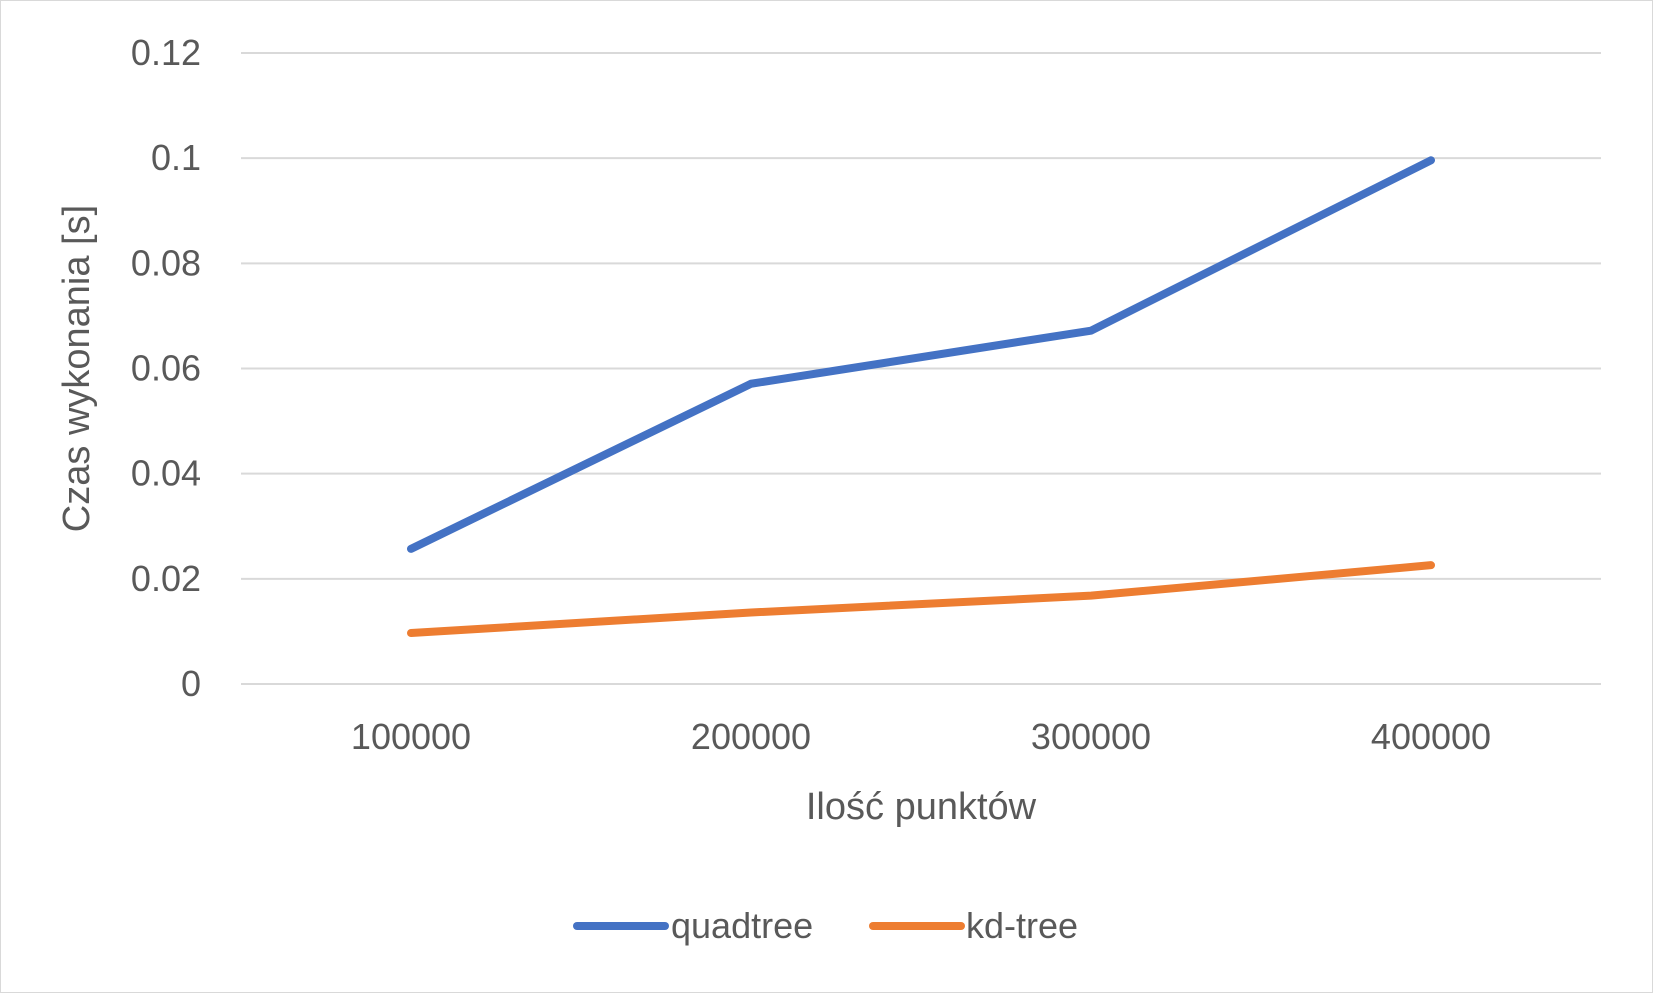  I want to click on legend: quadtree kd-tree, so click(825, 925).